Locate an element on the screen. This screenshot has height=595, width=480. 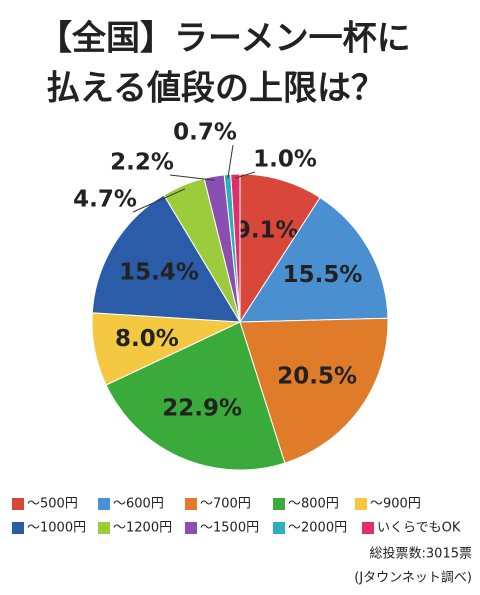
value-label: 20.5% is located at coordinates (317, 376).